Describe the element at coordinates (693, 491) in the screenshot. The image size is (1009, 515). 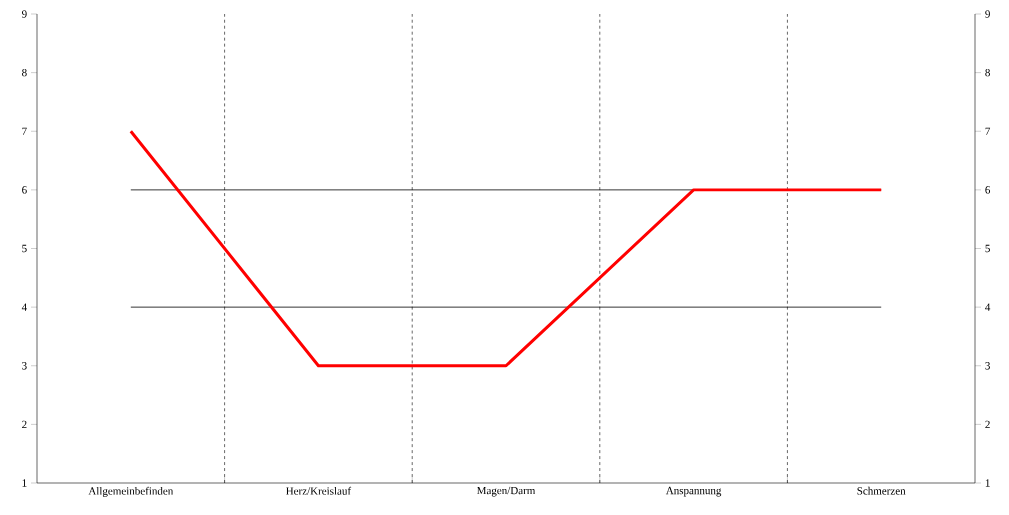
I see `x-tick-label: Anspannung` at that location.